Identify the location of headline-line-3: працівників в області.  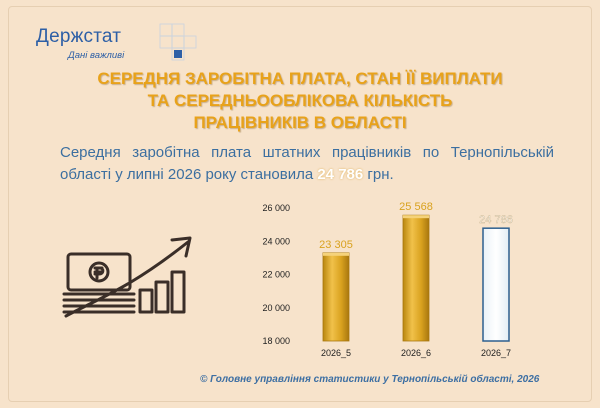
(300, 122).